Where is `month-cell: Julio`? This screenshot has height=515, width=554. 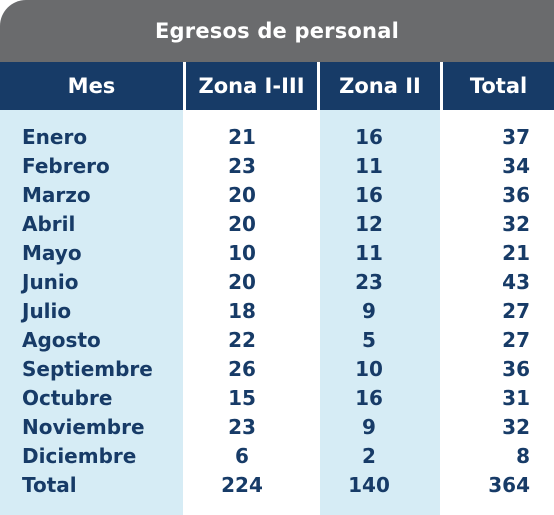 month-cell: Julio is located at coordinates (47, 311).